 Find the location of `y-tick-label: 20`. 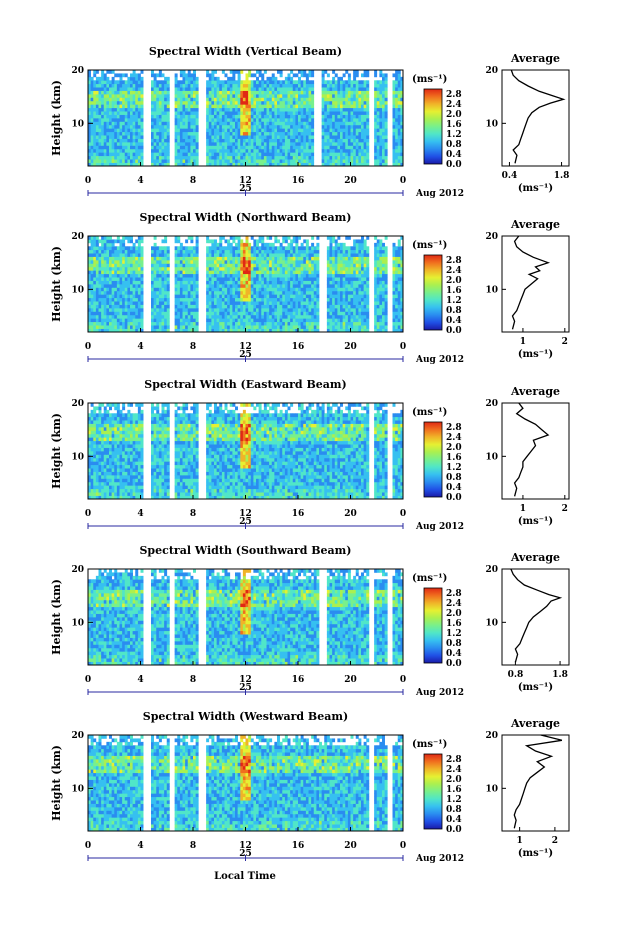

y-tick-label: 20 is located at coordinates (77, 71).